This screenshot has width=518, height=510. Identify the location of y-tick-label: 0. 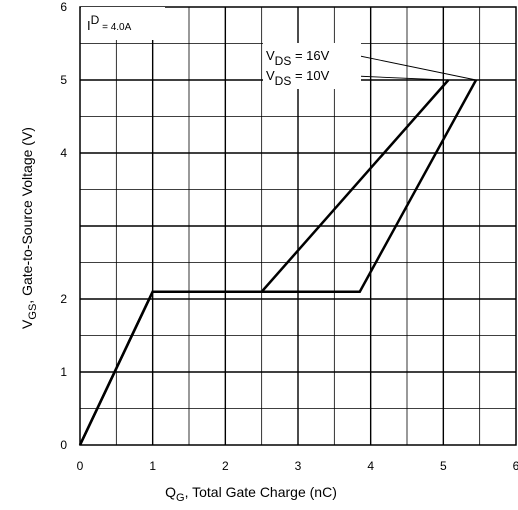
(63, 445).